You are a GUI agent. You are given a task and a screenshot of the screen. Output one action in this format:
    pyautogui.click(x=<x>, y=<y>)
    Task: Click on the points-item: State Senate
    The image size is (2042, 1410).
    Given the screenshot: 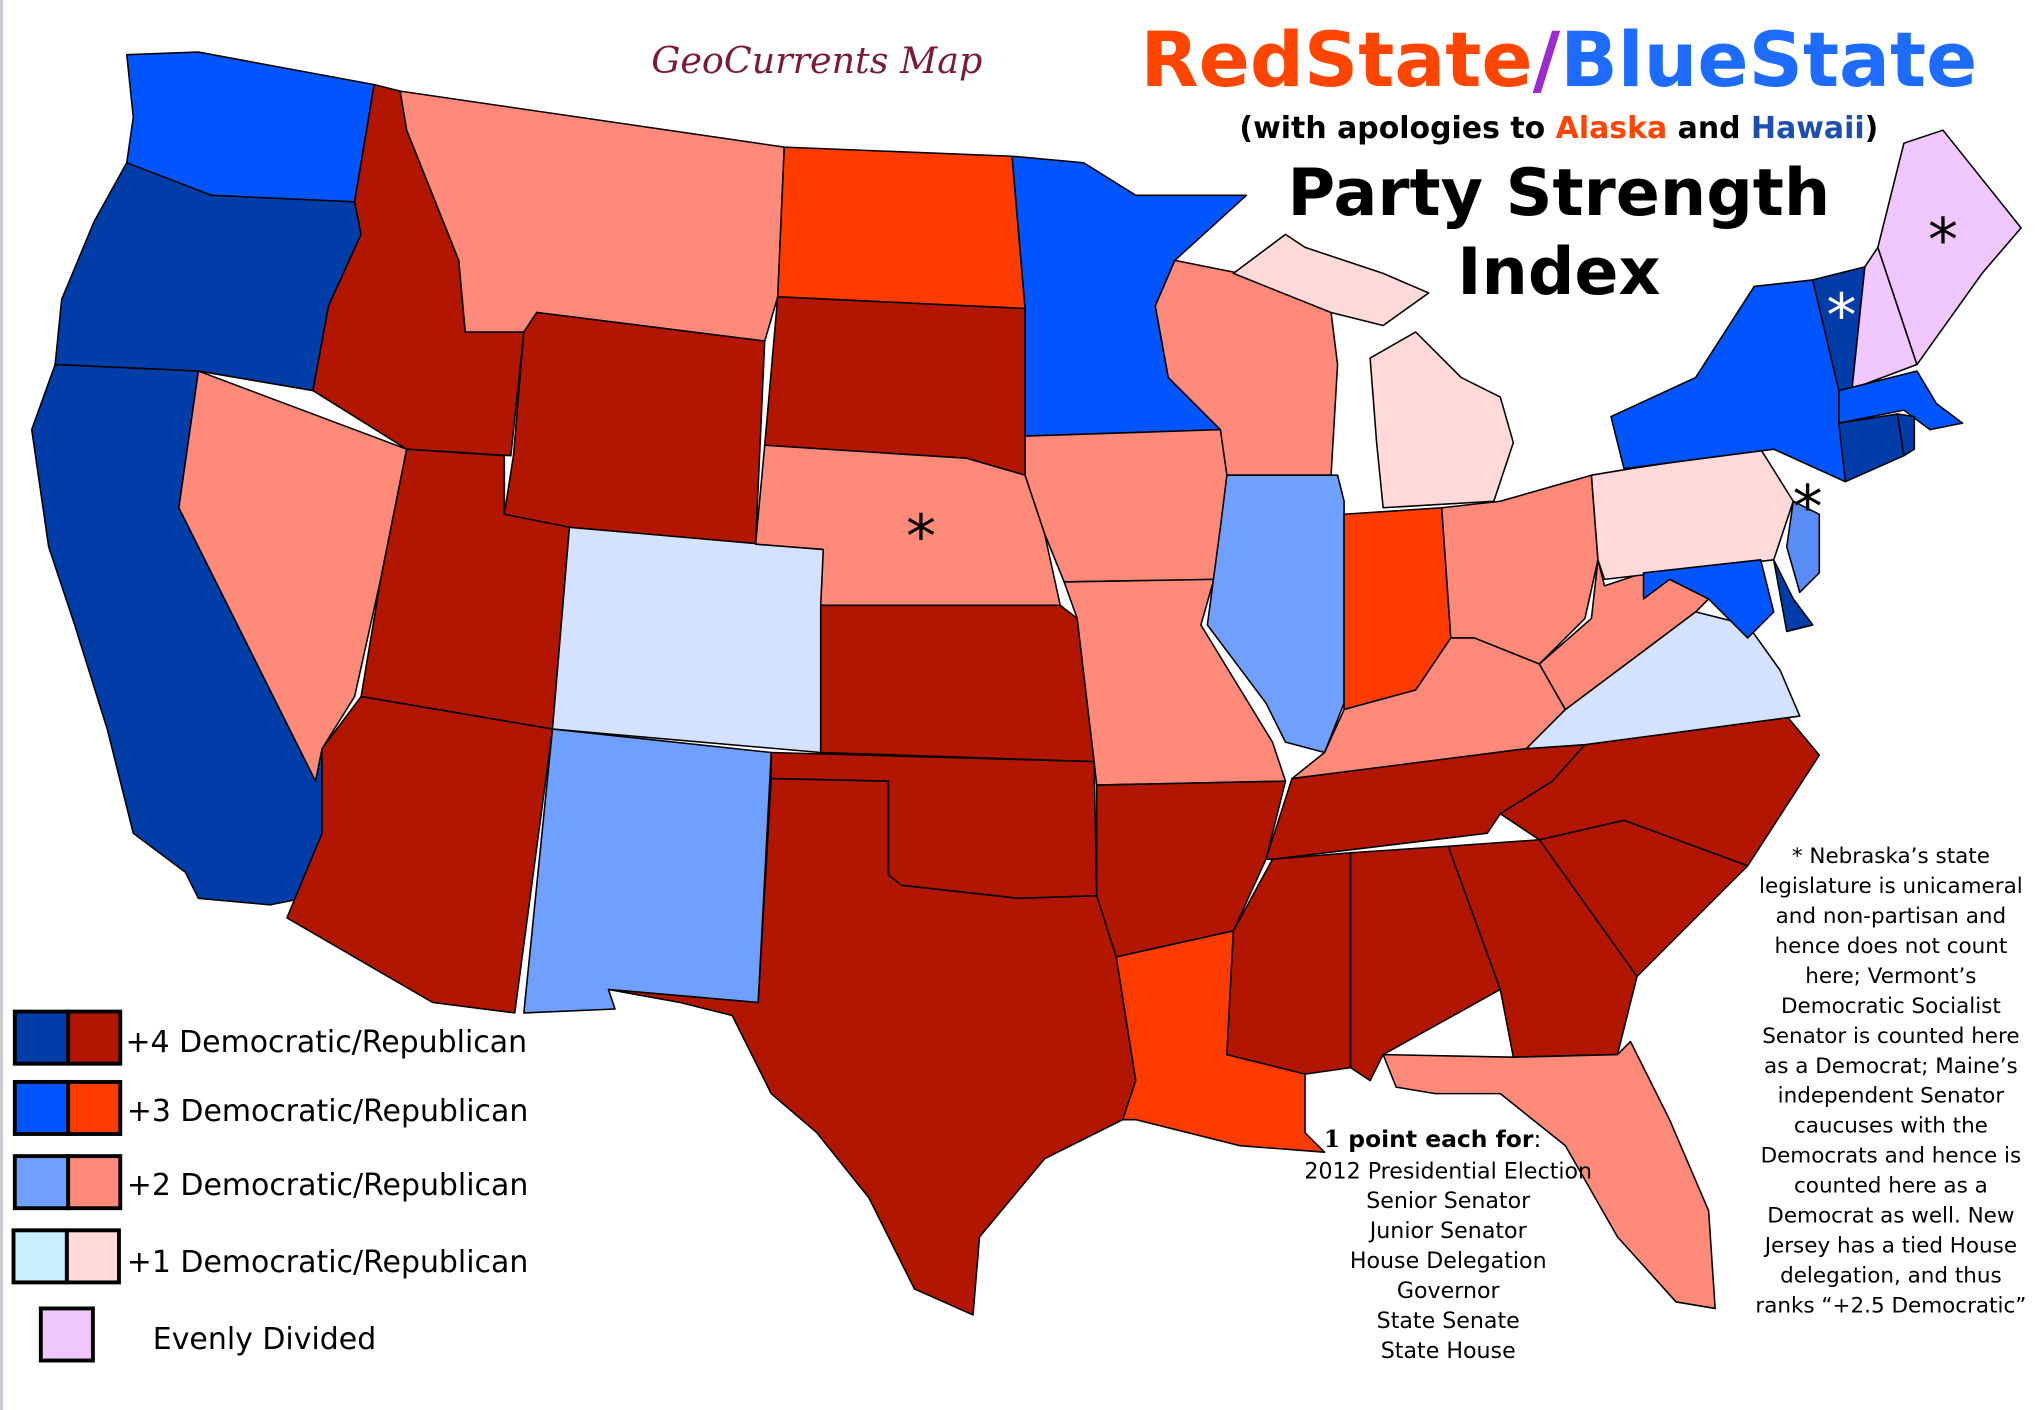 What is the action you would take?
    pyautogui.click(x=1448, y=1321)
    